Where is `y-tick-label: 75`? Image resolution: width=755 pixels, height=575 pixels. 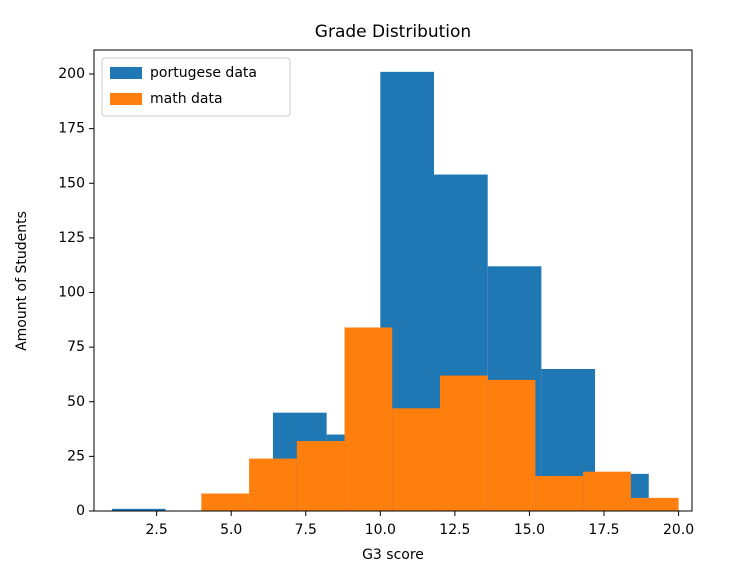 y-tick-label: 75 is located at coordinates (76, 347).